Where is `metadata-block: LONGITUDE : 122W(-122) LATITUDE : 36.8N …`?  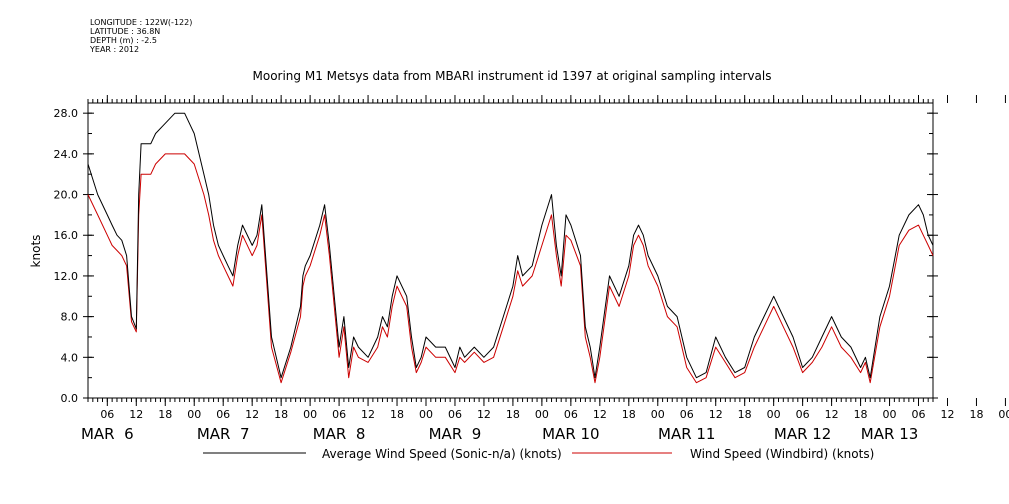 metadata-block: LONGITUDE : 122W(-122) LATITUDE : 36.8N … is located at coordinates (141, 36).